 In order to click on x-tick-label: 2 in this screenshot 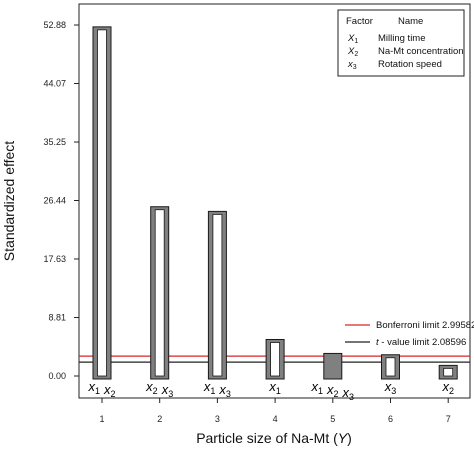, I will do `click(159, 419)`.